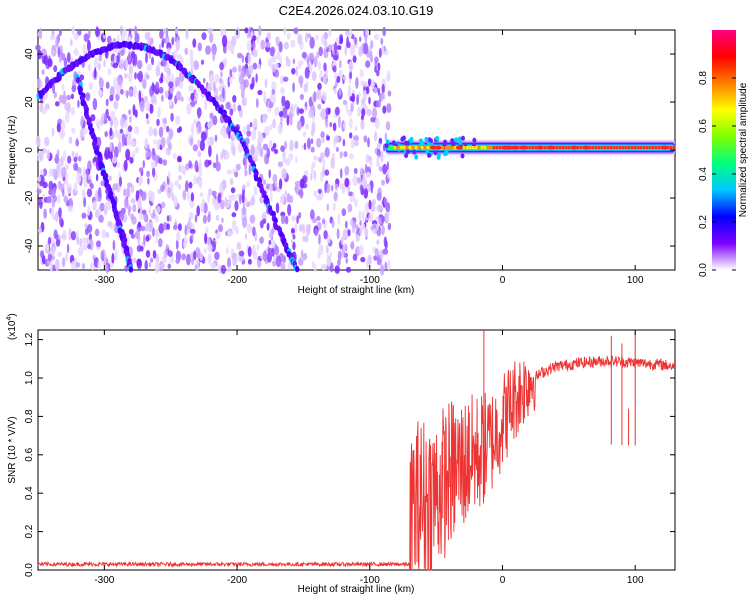 The width and height of the screenshot is (750, 600). I want to click on spectrogram-traces, so click(168, 156).